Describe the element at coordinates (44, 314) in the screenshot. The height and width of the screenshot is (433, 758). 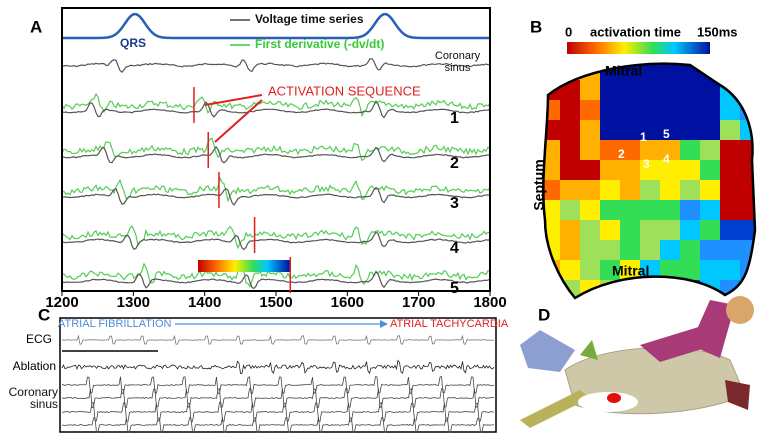
I see `panel-label: C` at that location.